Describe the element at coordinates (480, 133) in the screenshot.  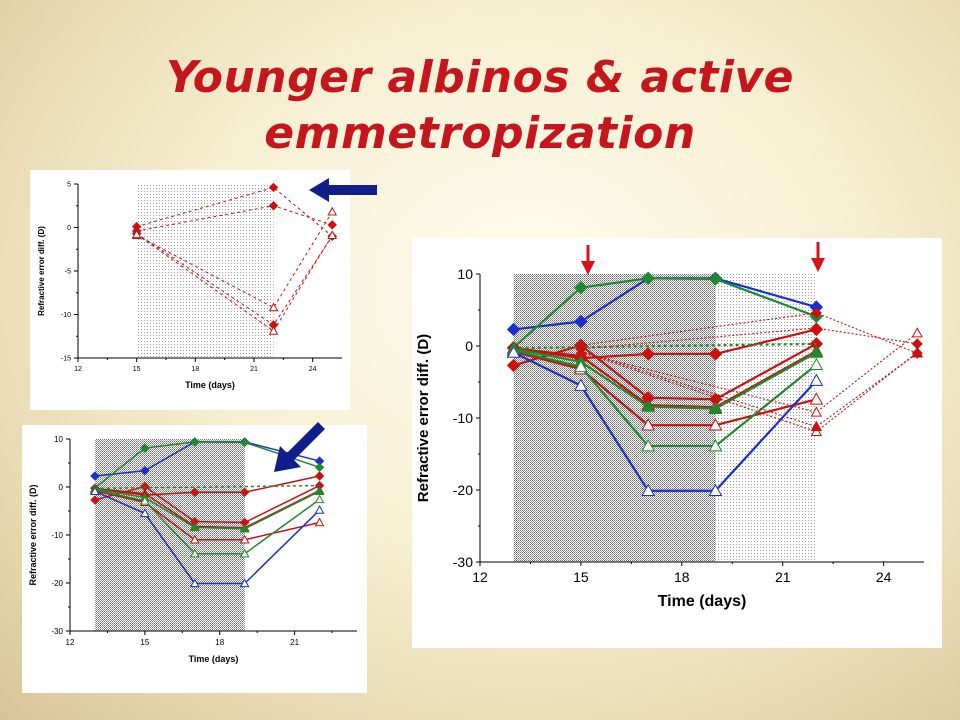
I see `title-line-2: emmetropization` at that location.